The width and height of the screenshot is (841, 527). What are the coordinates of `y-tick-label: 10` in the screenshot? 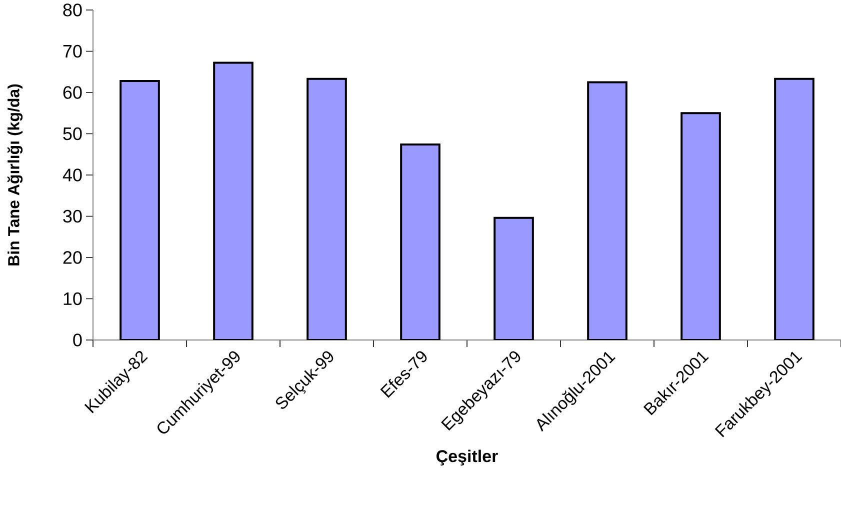 It's located at (73, 299).